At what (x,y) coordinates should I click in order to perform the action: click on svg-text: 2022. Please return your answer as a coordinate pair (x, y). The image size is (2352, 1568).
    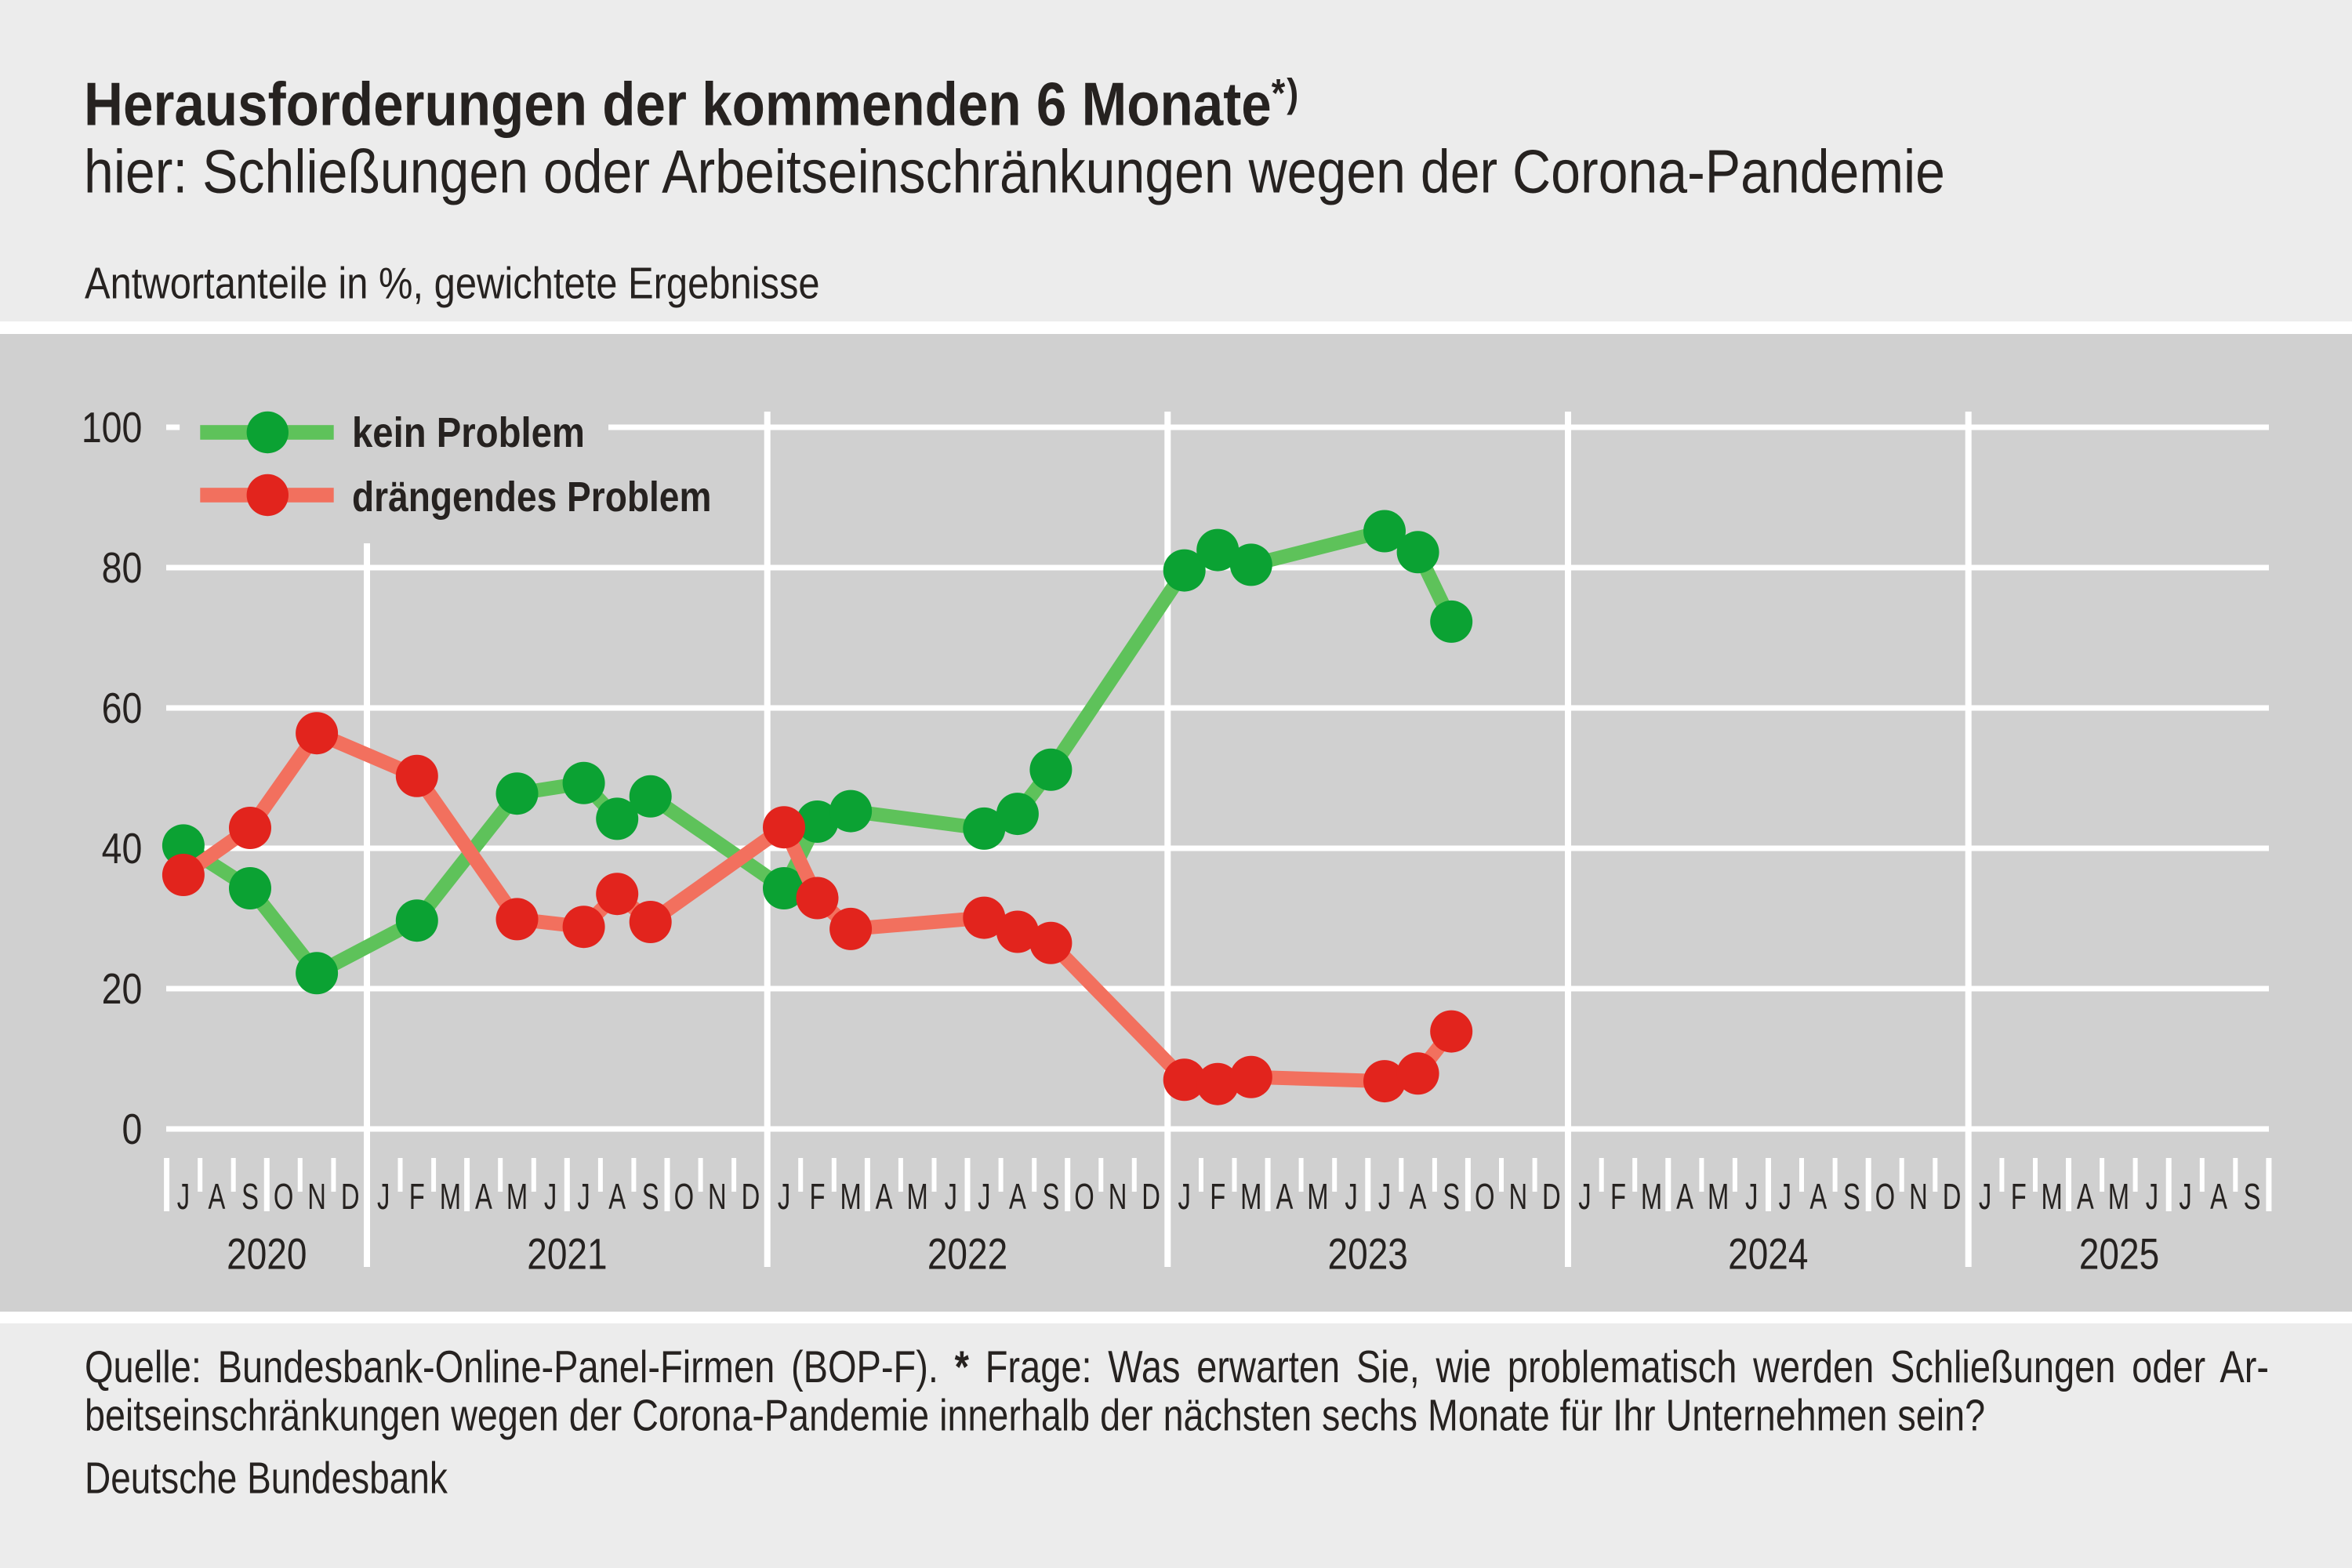
    Looking at the image, I should click on (967, 1253).